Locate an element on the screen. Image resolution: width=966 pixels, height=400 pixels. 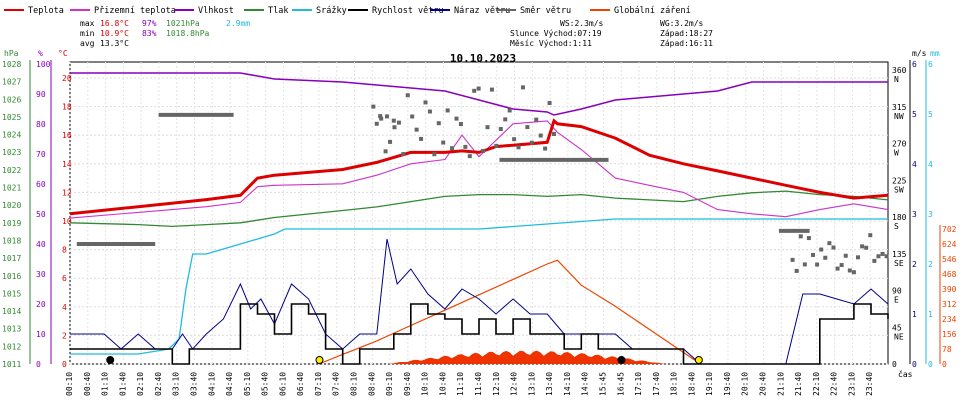
moonrise-marker is located at coordinates (110, 360).